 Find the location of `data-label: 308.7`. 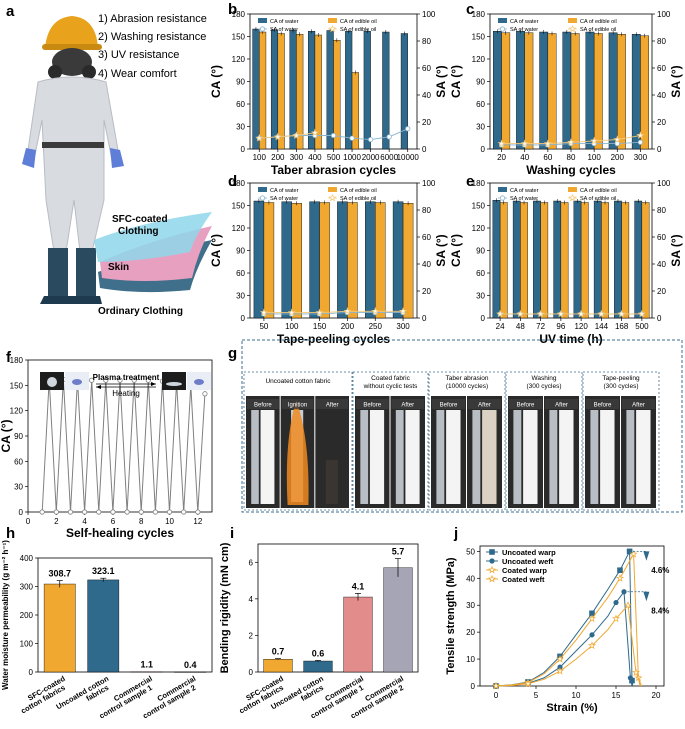

data-label: 308.7 is located at coordinates (59, 574).